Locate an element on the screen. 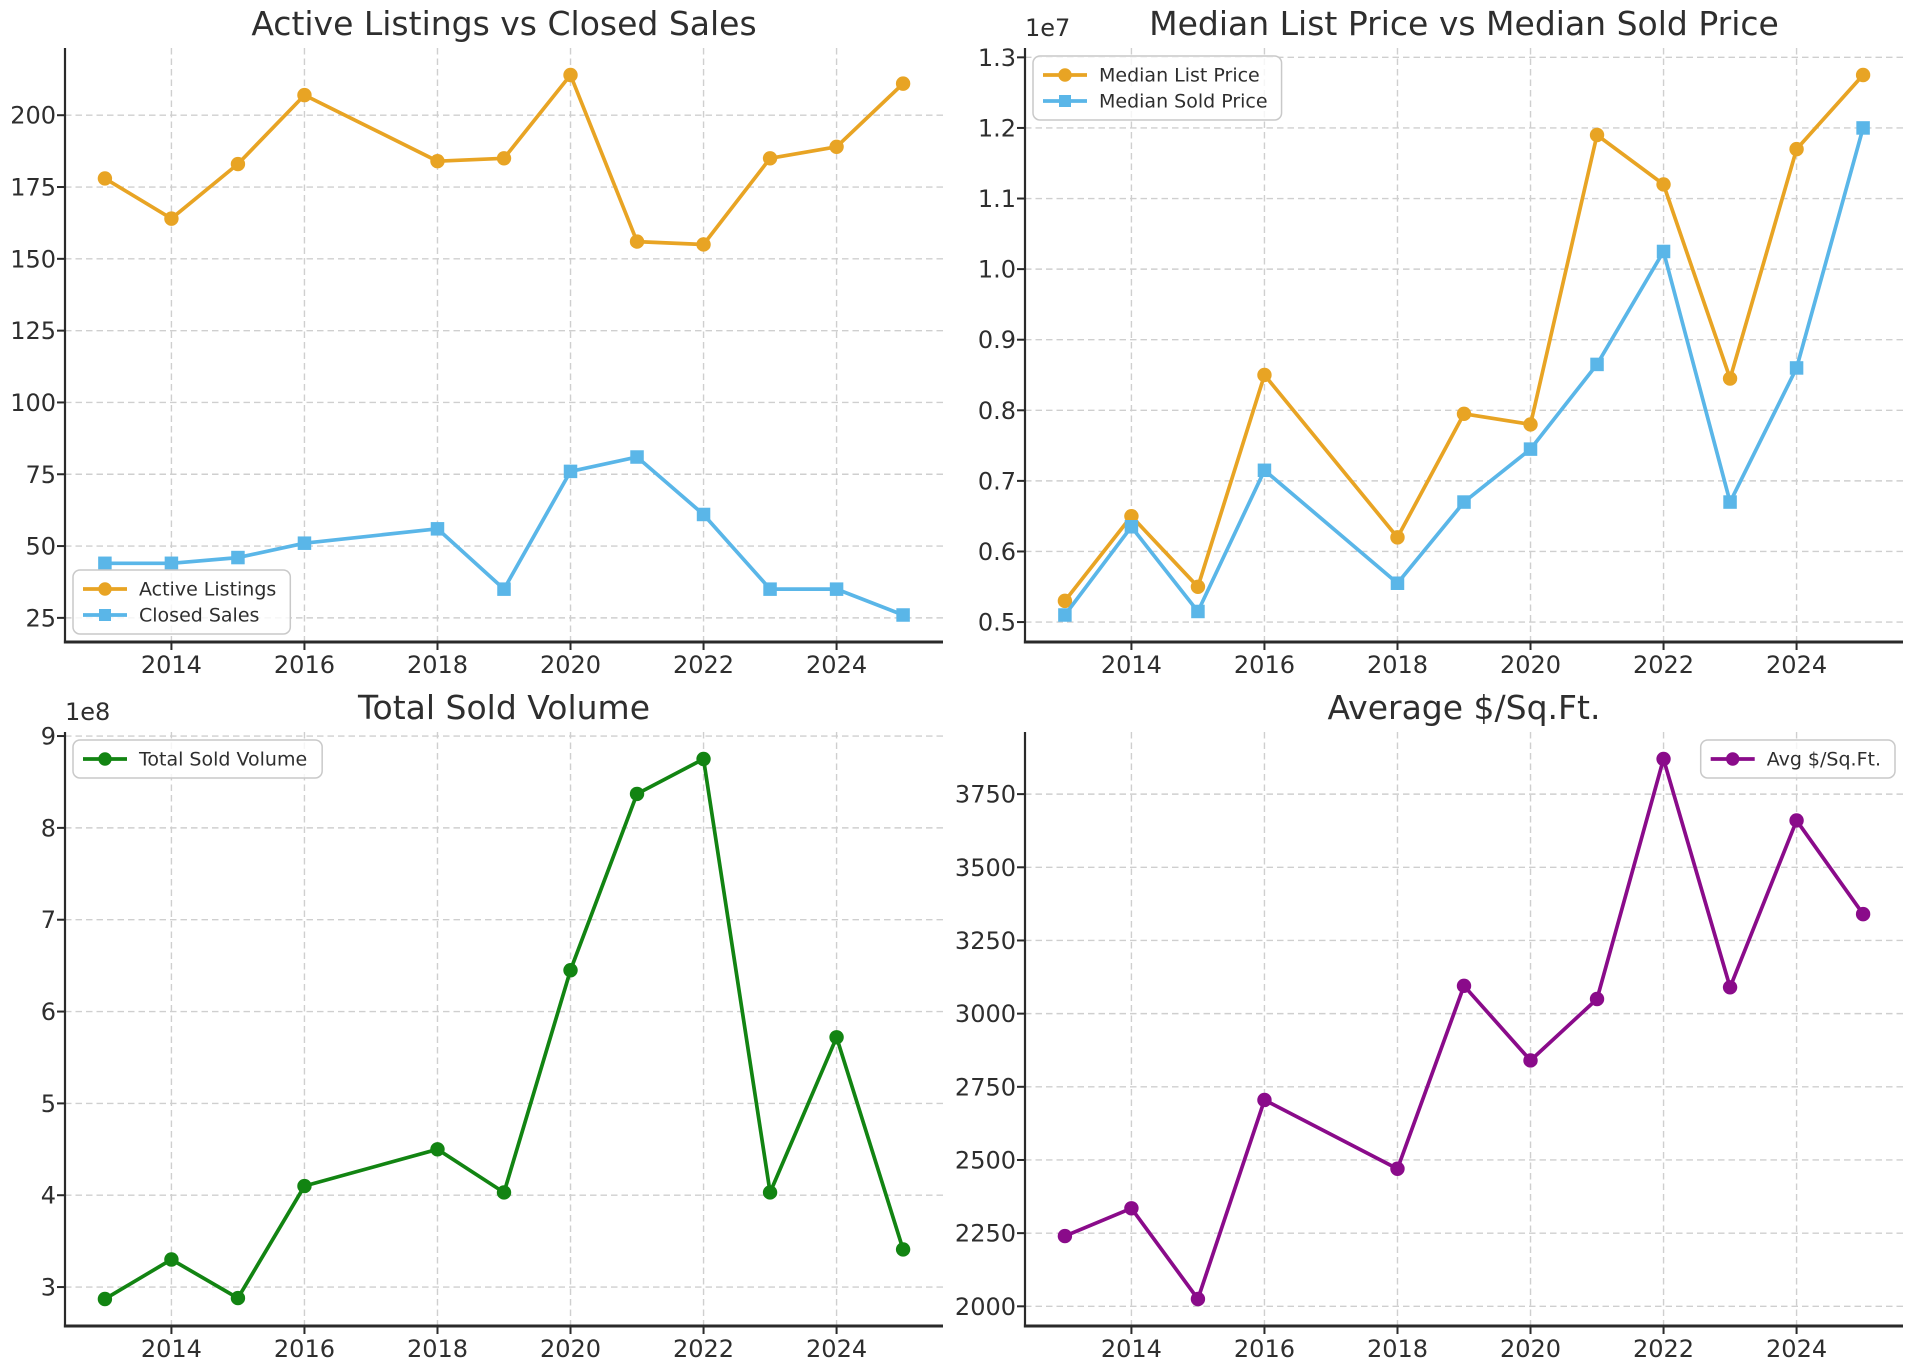  series-markers-closed-sales is located at coordinates (504, 536).